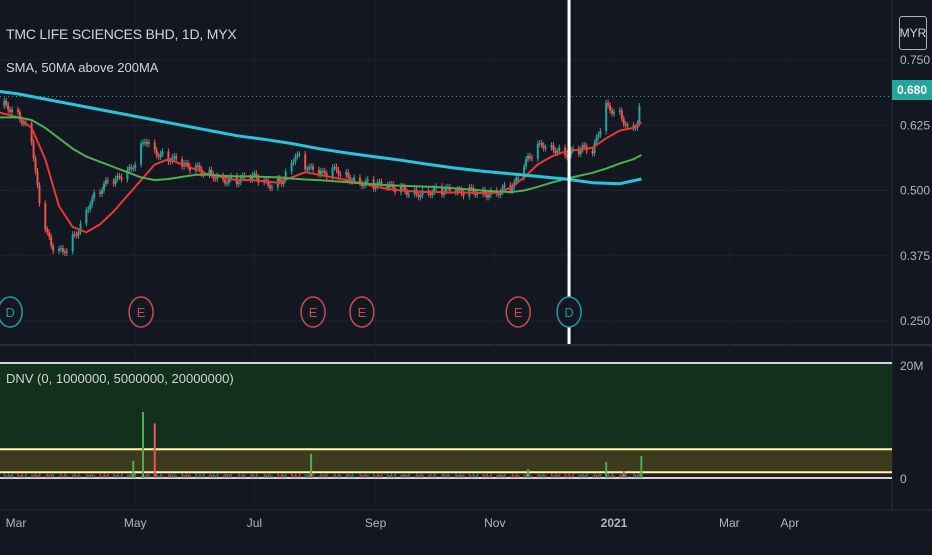 The width and height of the screenshot is (932, 555). Describe the element at coordinates (913, 33) in the screenshot. I see `currency-button: MYR` at that location.